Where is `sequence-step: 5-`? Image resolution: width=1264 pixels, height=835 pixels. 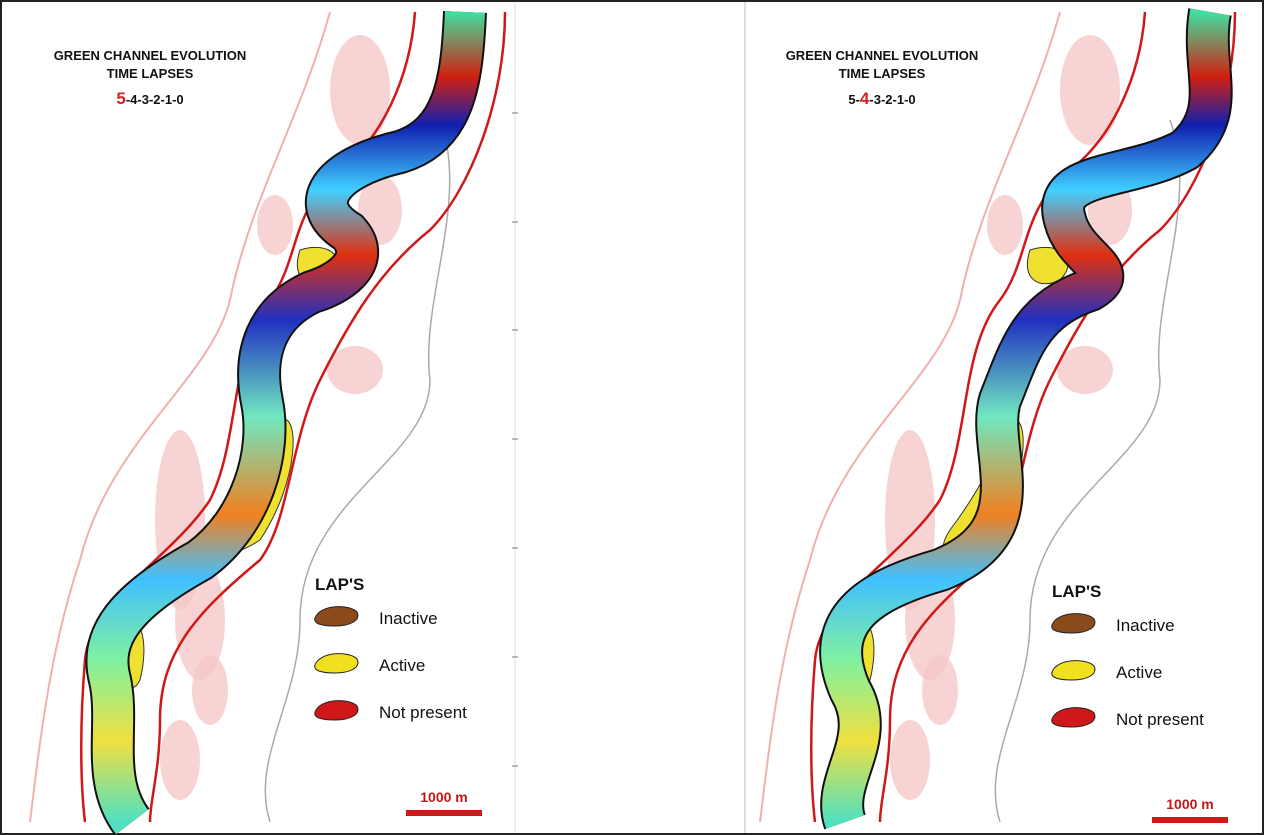
sequence-step: 5- is located at coordinates (854, 99).